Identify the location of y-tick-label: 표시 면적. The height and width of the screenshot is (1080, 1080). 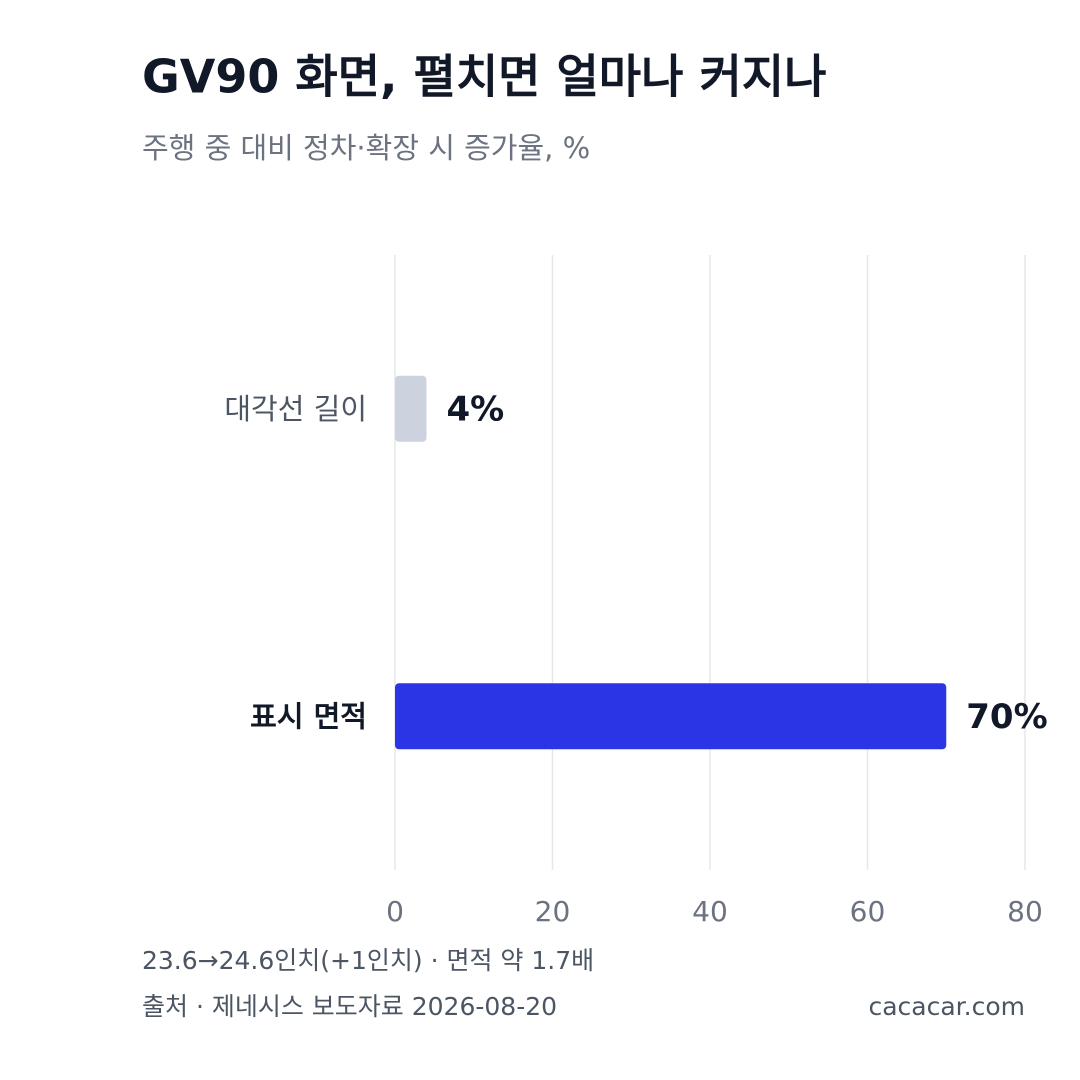
(308, 716).